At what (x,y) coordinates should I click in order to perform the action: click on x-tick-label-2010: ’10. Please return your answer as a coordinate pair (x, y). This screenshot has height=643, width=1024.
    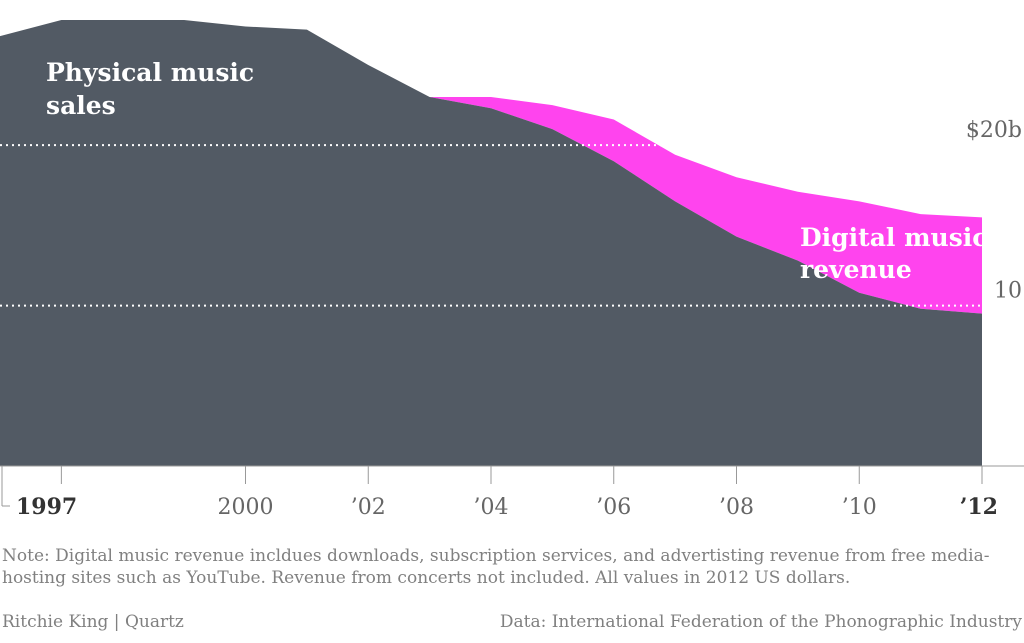
    Looking at the image, I should click on (859, 507).